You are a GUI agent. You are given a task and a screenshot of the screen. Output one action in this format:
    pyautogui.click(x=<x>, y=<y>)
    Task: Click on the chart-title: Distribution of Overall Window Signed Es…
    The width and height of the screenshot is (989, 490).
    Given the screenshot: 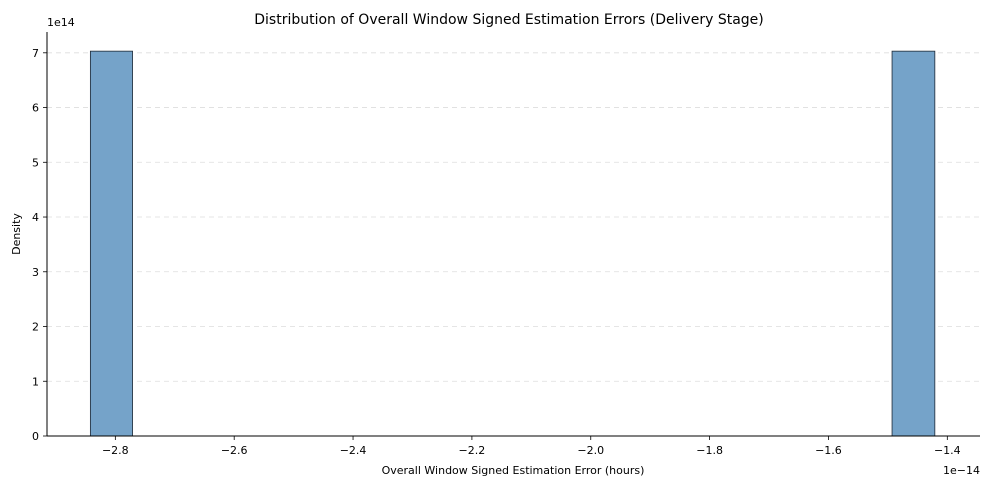 What is the action you would take?
    pyautogui.click(x=509, y=20)
    